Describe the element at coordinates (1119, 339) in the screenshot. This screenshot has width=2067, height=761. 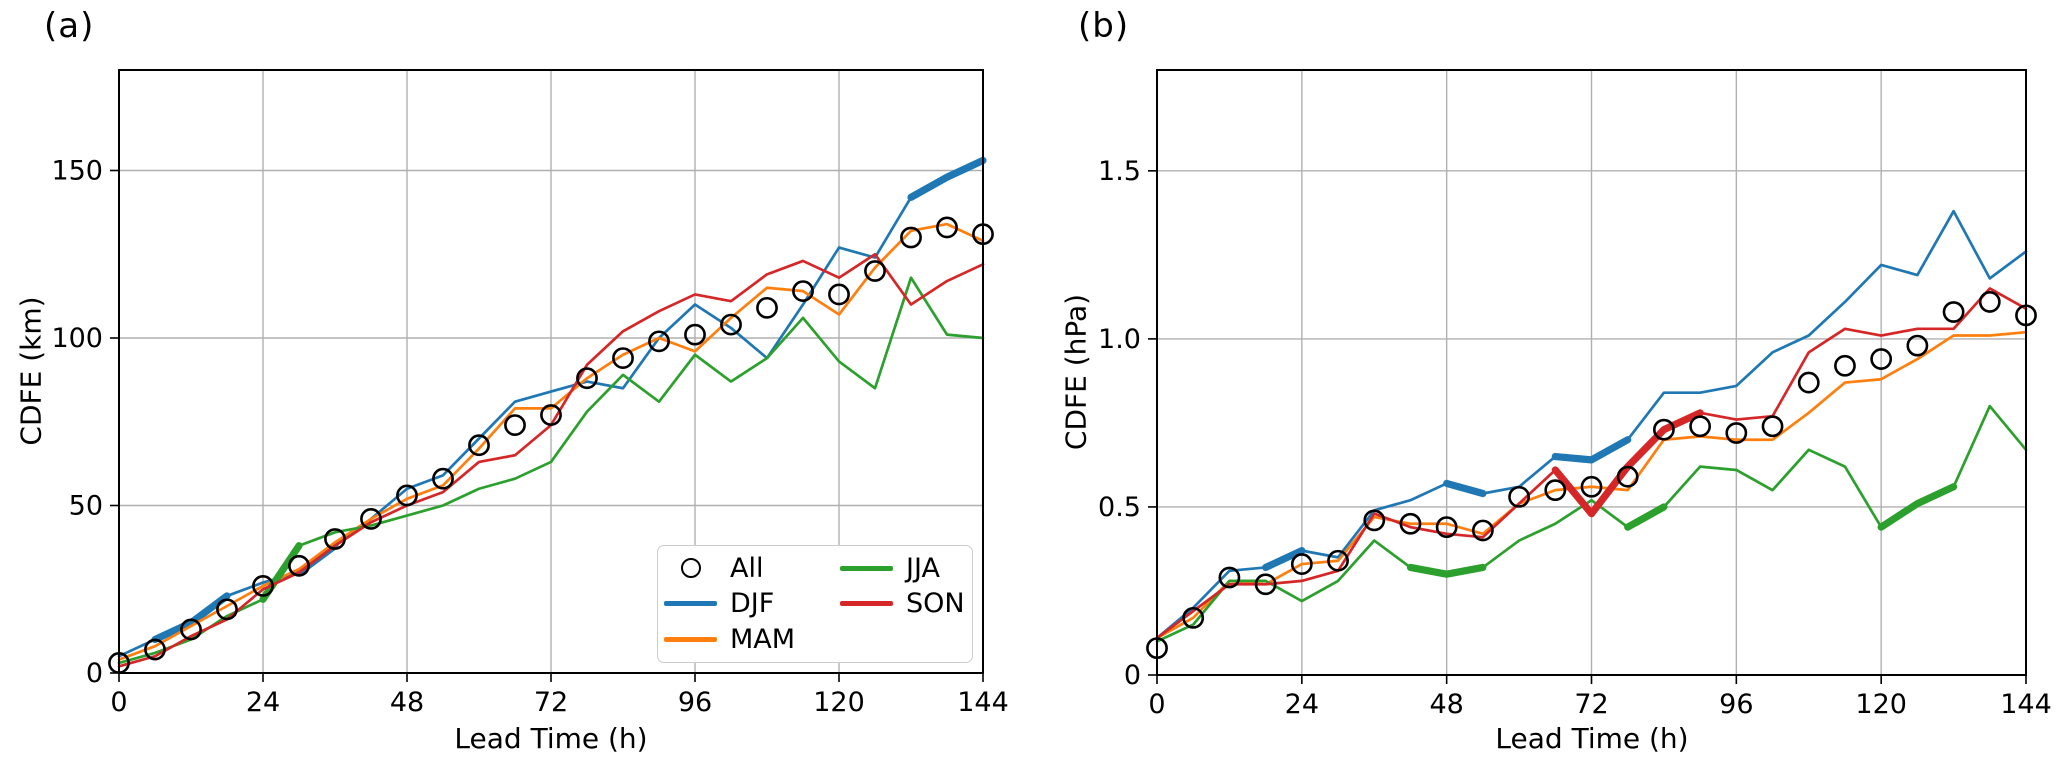
I see `tick-label-y: 1.0` at that location.